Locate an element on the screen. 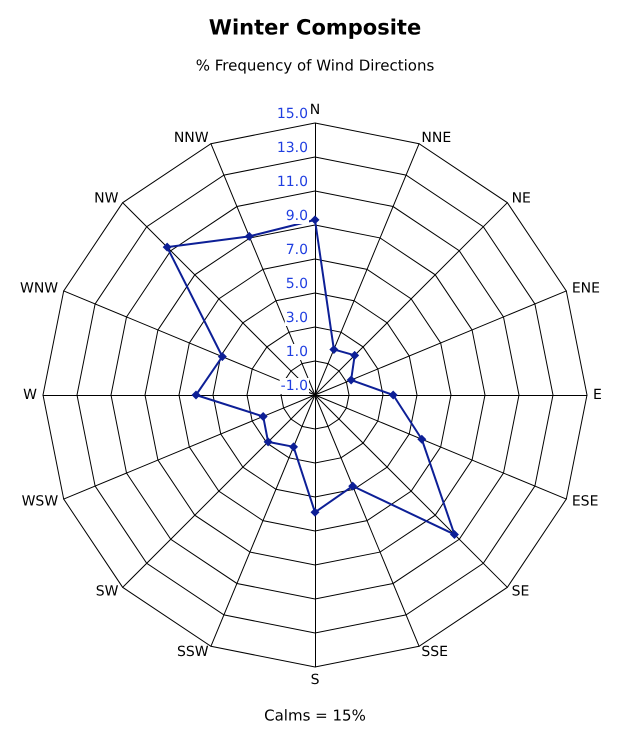  spoke-label: WSW is located at coordinates (40, 501).